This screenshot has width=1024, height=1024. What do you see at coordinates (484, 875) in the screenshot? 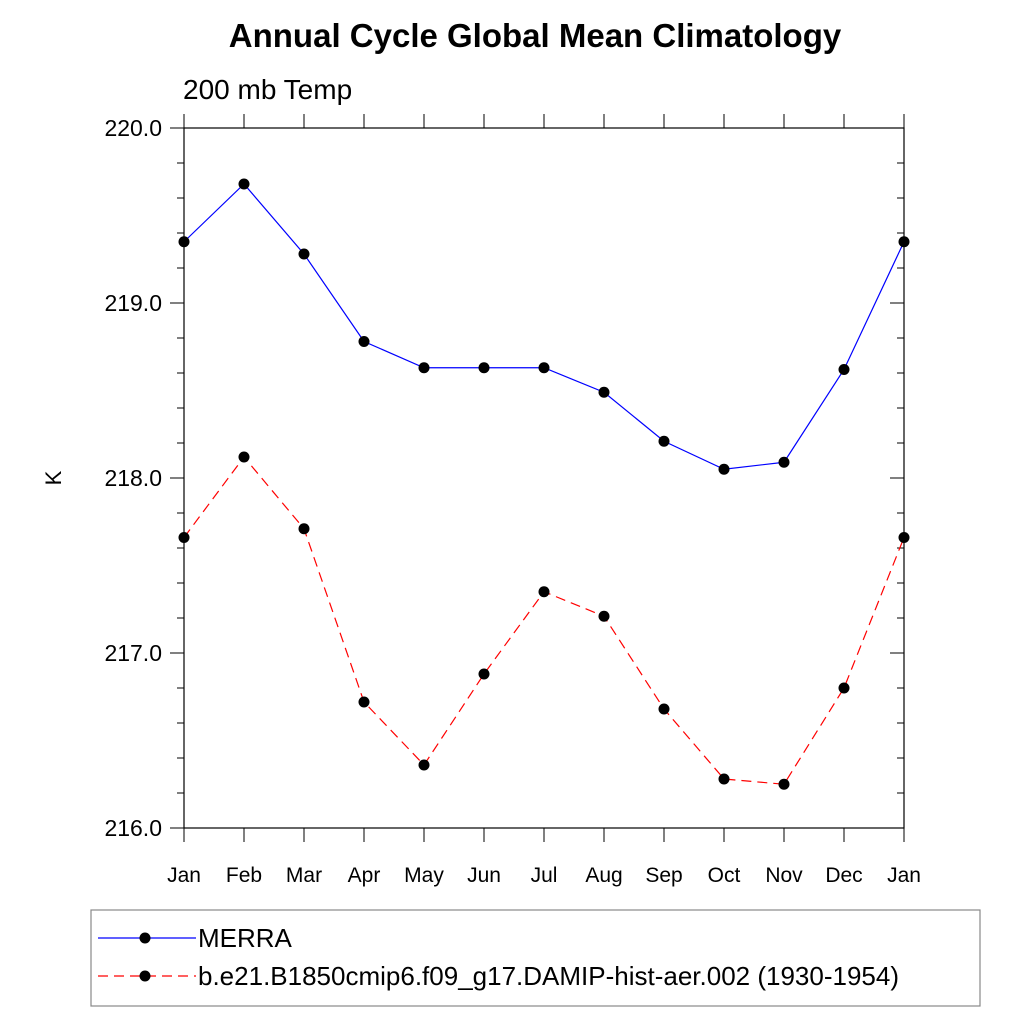
I see `x-tick-label: Jun` at bounding box center [484, 875].